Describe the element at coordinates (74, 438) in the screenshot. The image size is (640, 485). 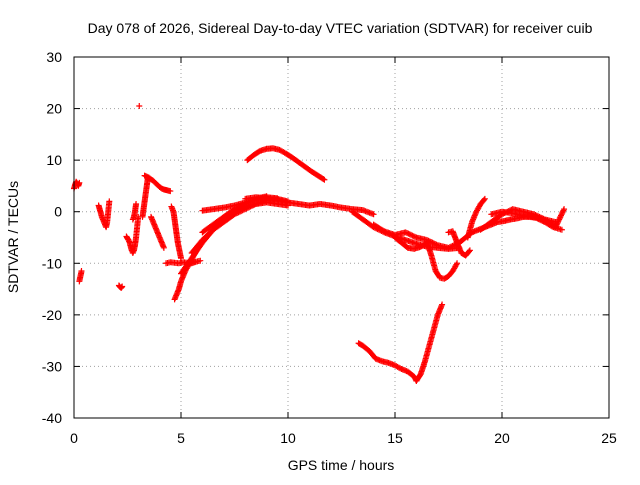
I see `x-tick-label: 0` at that location.